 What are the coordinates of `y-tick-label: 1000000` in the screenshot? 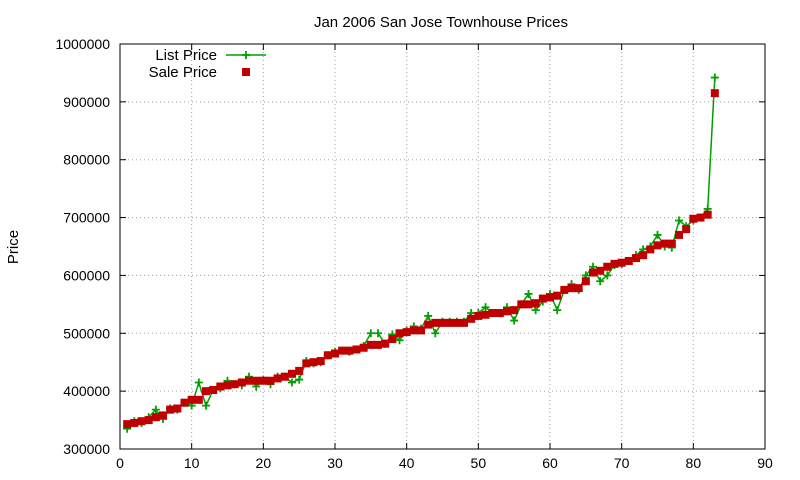 It's located at (82, 44).